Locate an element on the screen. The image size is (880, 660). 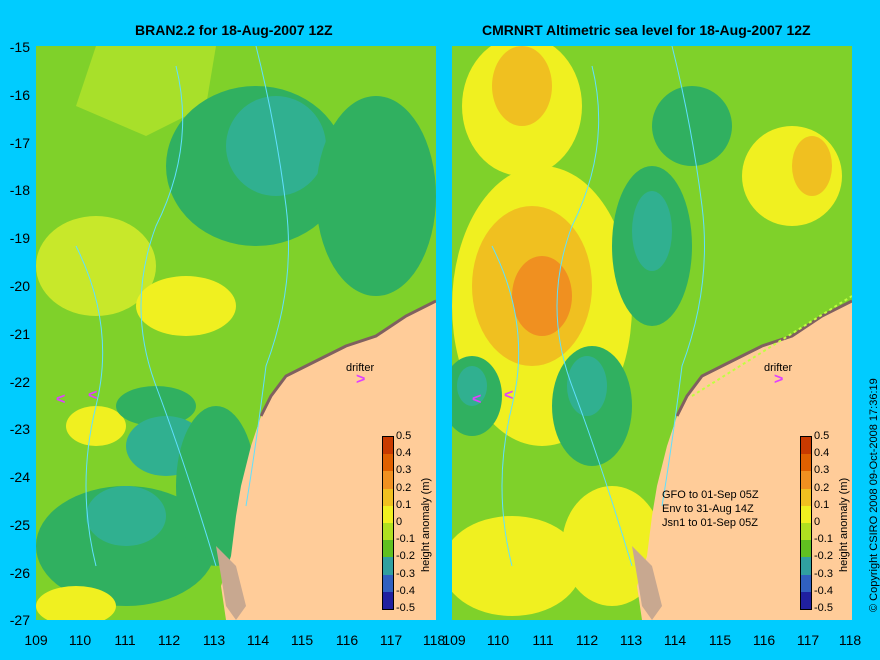
left-colorbar is located at coordinates (388, 523).